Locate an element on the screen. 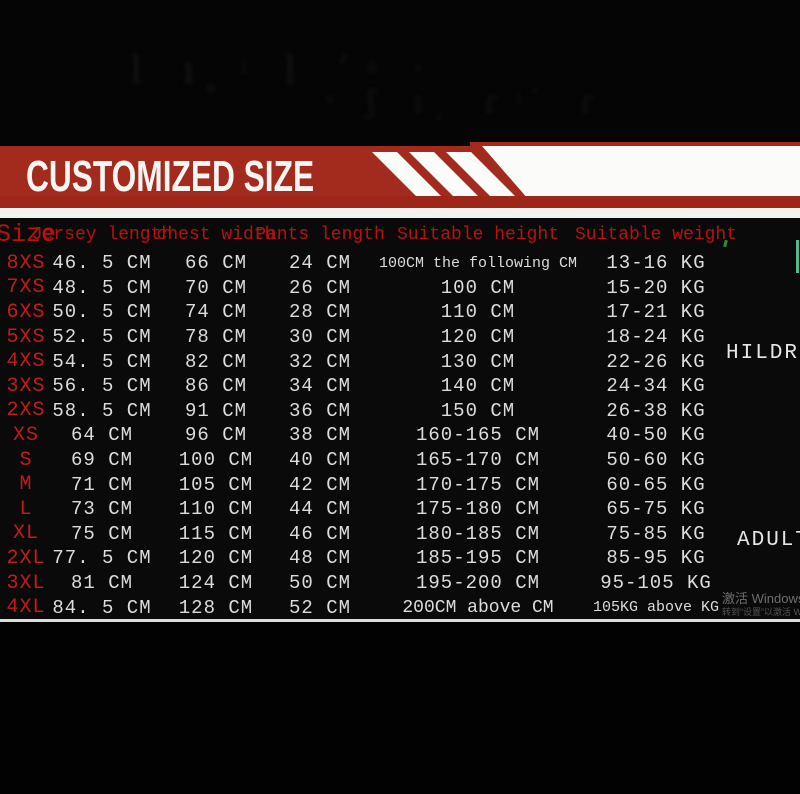 The width and height of the screenshot is (800, 794). jersey-length-cell: 75 CM is located at coordinates (101, 533).